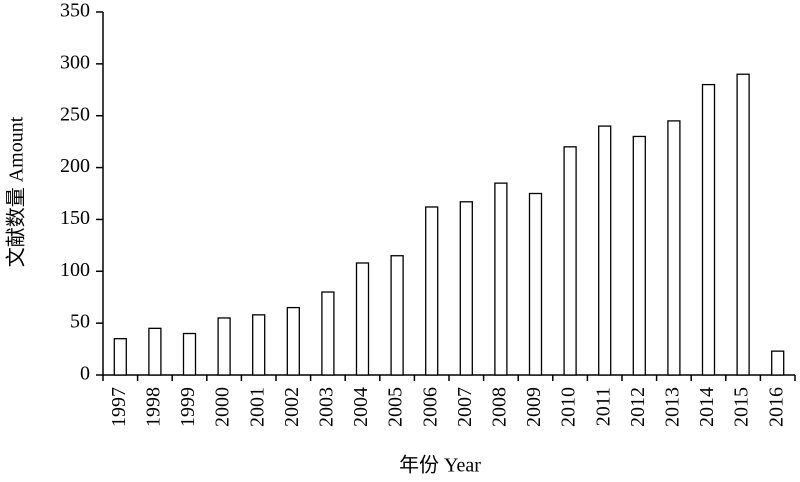 The height and width of the screenshot is (482, 800). I want to click on x-tick-label: 2001, so click(257, 407).